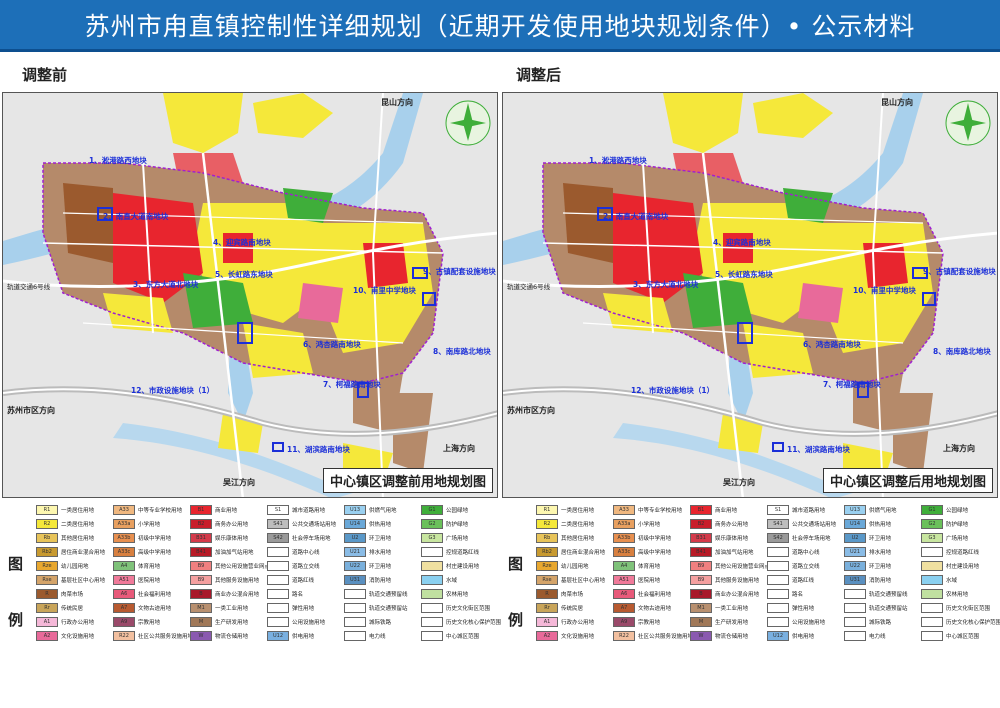 This screenshot has height=708, width=1000. I want to click on legend-item: U2 环卫用地, so click(367, 538).